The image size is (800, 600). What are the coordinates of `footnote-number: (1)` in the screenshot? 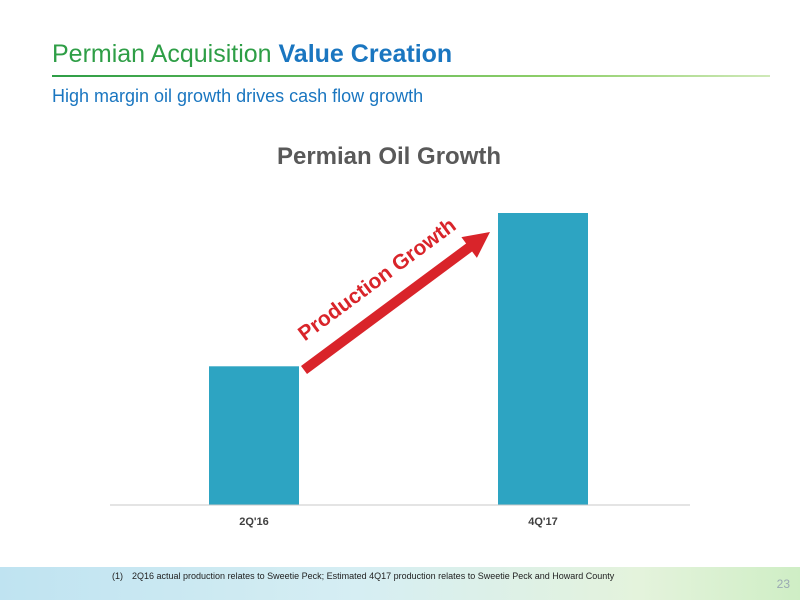 It's located at (117, 576).